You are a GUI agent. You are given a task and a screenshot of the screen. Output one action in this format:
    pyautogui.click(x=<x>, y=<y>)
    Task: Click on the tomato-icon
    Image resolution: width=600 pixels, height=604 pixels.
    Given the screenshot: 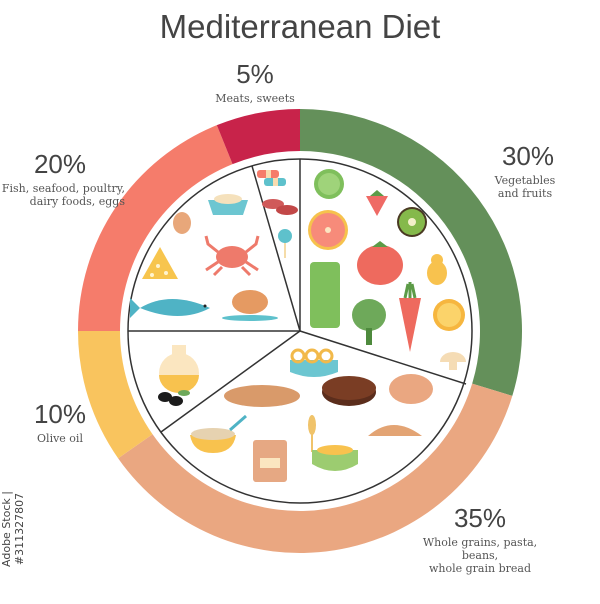 What is the action you would take?
    pyautogui.click(x=380, y=263)
    